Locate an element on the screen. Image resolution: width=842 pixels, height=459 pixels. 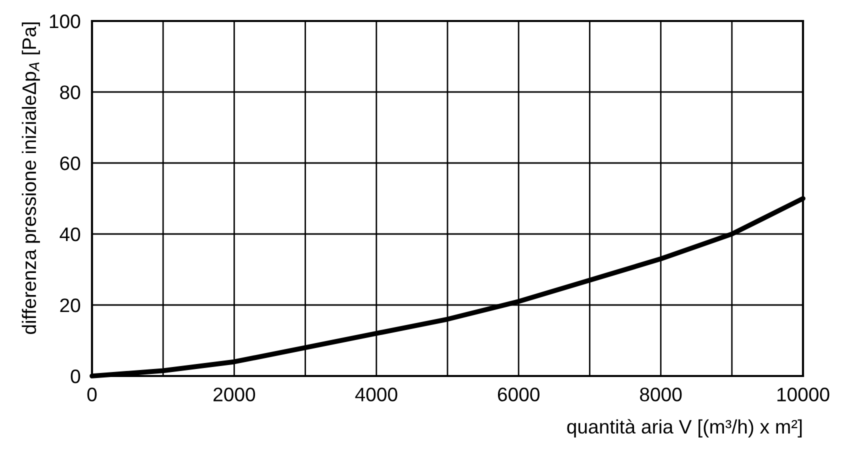
x-tick-label: 0 is located at coordinates (92, 395).